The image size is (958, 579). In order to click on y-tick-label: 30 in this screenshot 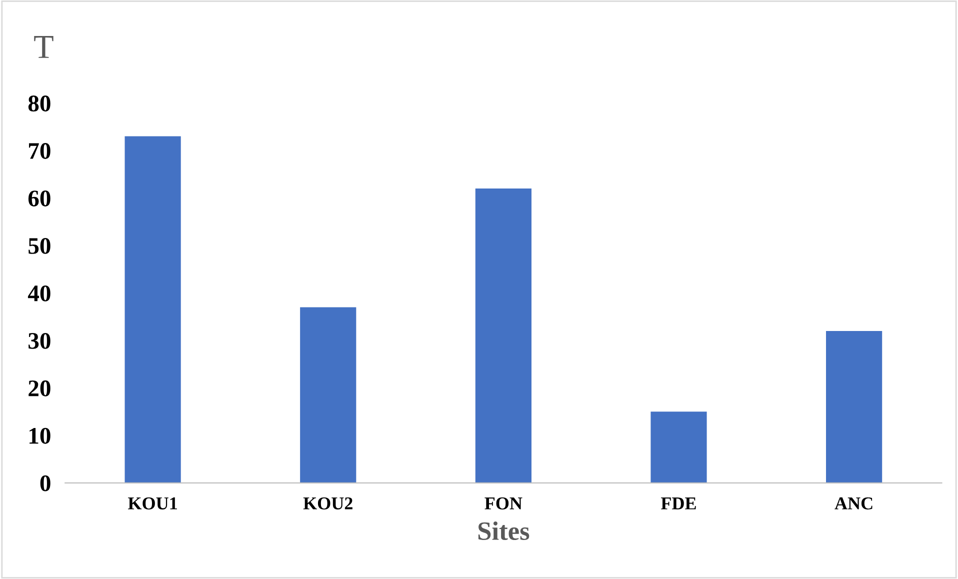, I will do `click(39, 340)`.